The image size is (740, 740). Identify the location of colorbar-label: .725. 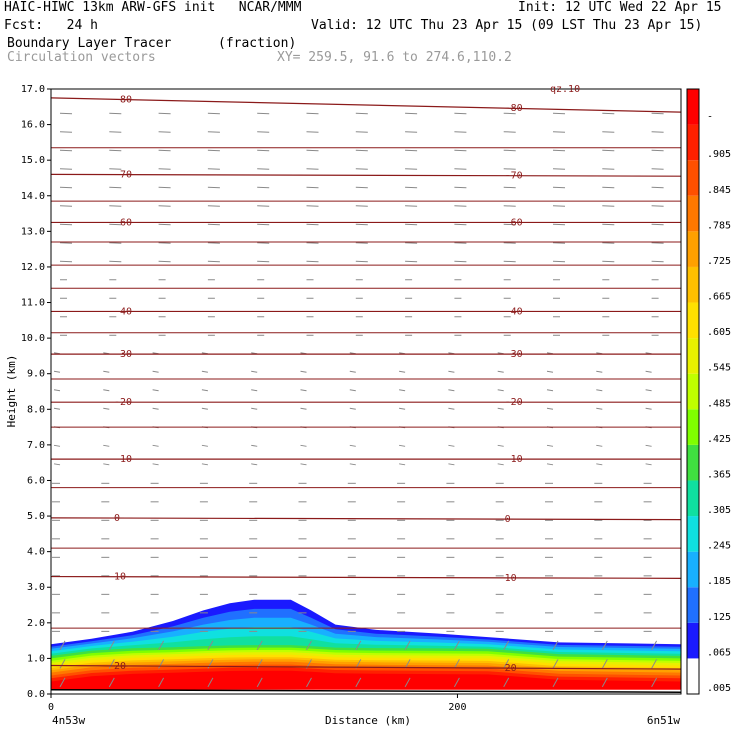
(719, 261).